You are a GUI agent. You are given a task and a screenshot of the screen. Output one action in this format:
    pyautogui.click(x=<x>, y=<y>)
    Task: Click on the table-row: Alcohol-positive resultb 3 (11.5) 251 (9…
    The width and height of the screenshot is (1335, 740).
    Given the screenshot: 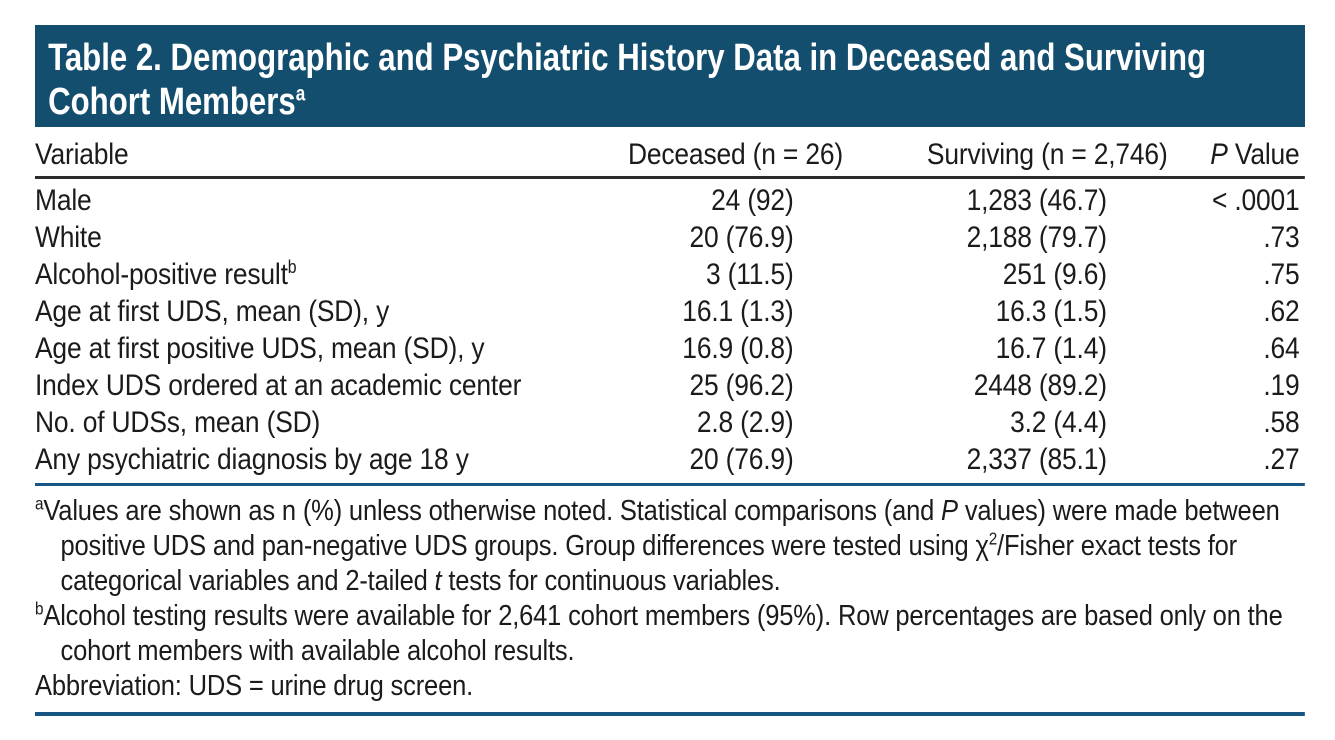 What is the action you would take?
    pyautogui.click(x=670, y=274)
    